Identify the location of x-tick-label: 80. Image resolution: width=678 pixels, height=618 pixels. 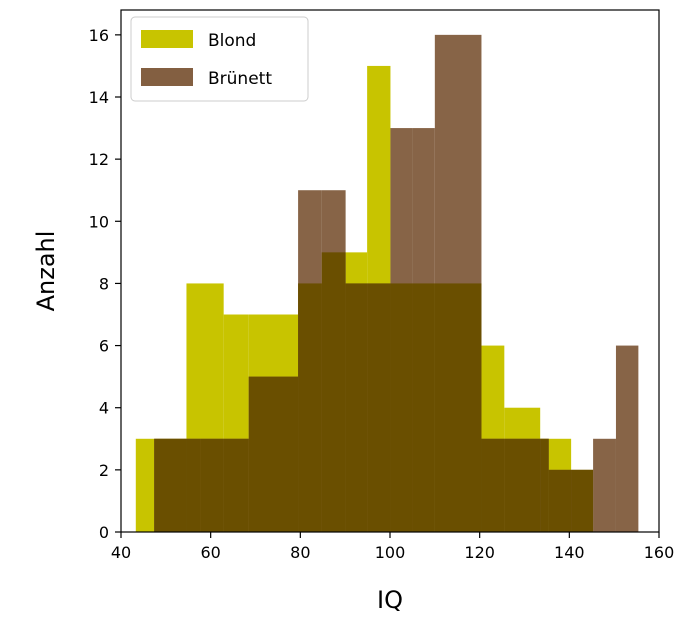
(300, 552).